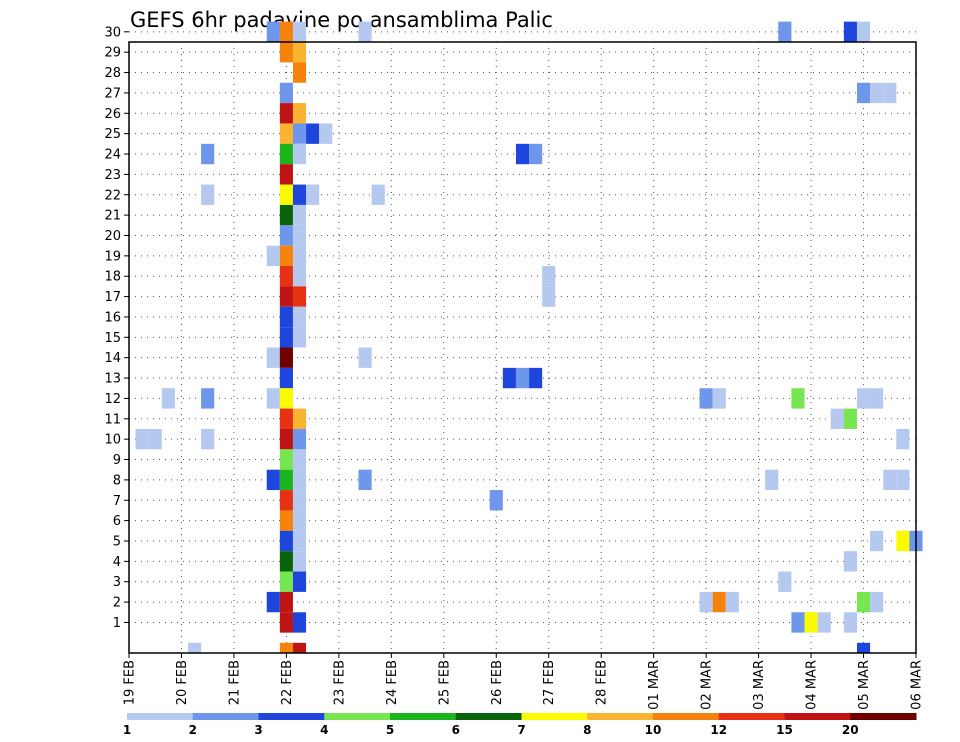 This screenshot has width=960, height=742. I want to click on x-tick-label: 19 FEB, so click(130, 682).